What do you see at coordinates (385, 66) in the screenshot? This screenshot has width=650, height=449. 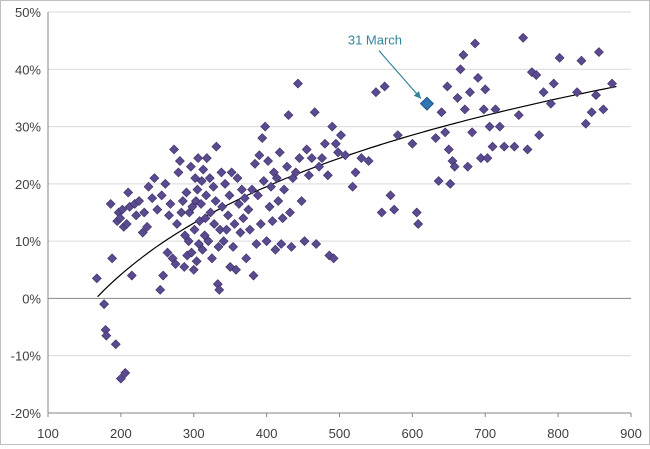 I see `annotation-group: 31 March` at bounding box center [385, 66].